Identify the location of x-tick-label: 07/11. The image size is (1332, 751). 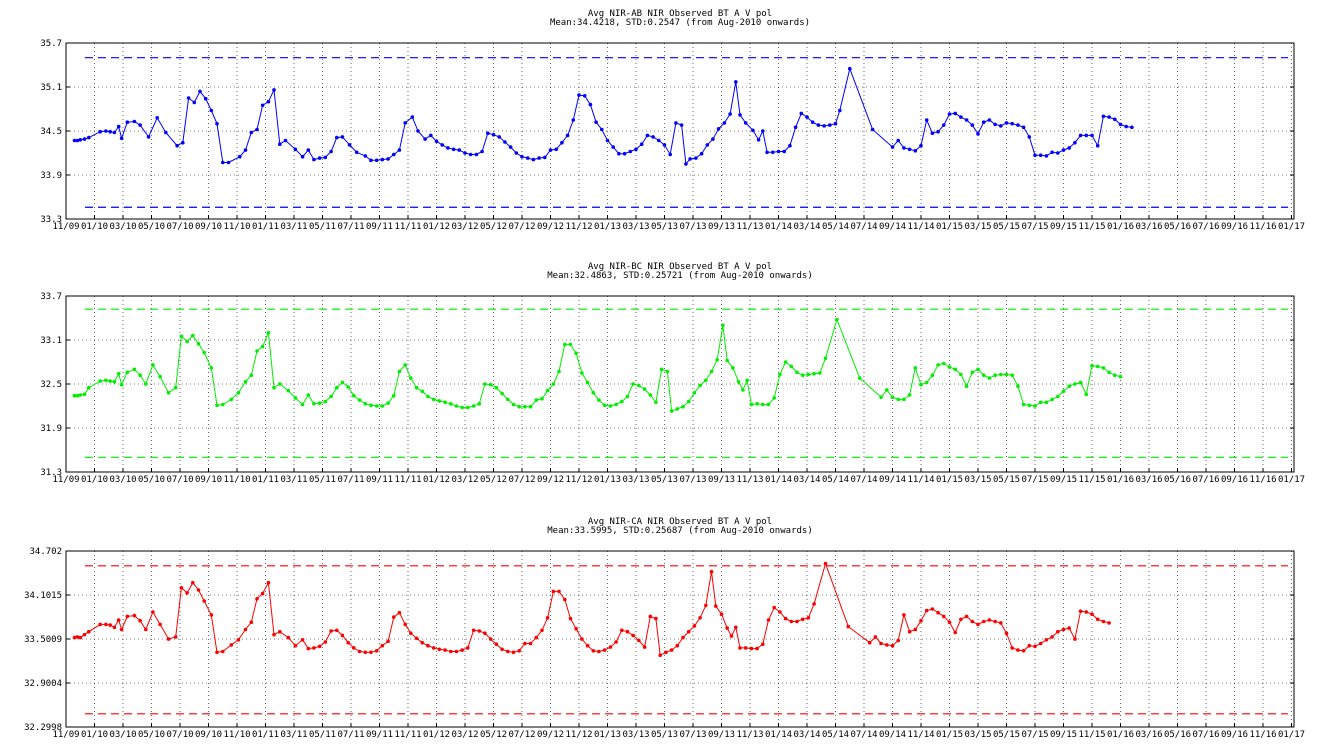
(350, 480).